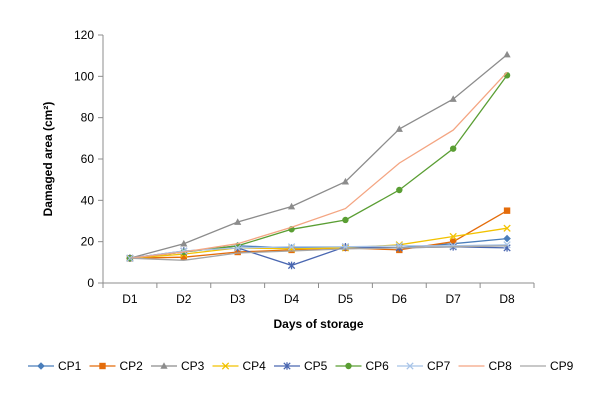 The image size is (590, 412). What do you see at coordinates (48, 159) in the screenshot?
I see `y-axis-title: Damaged area (cm²)` at bounding box center [48, 159].